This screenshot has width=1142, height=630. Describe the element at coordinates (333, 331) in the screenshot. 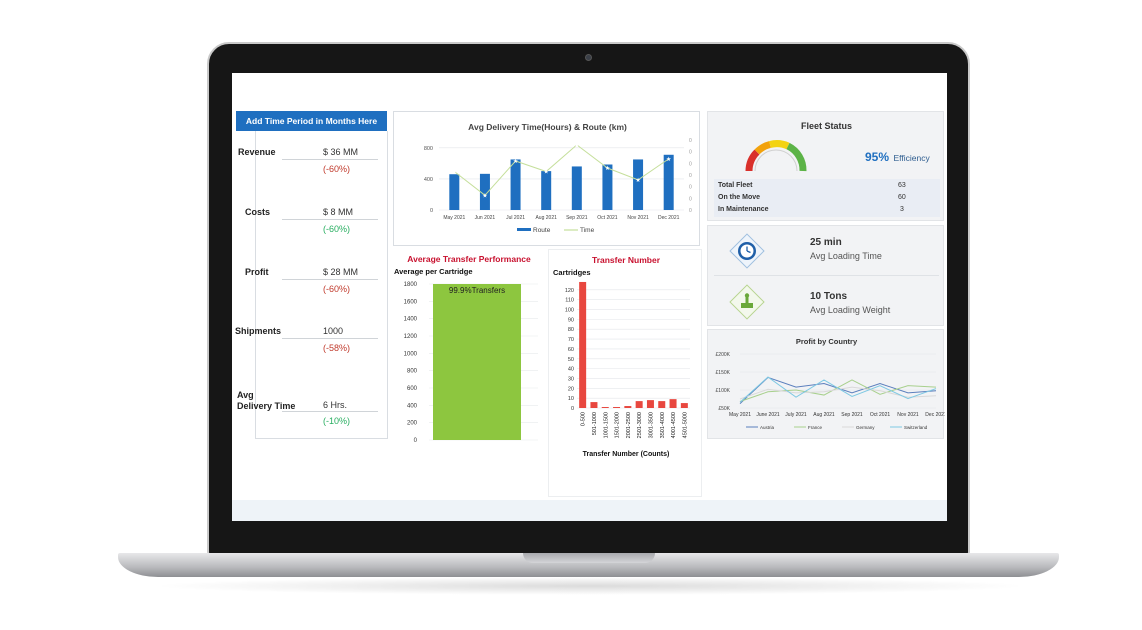

I see `kpi-value-shipments: 1000` at that location.